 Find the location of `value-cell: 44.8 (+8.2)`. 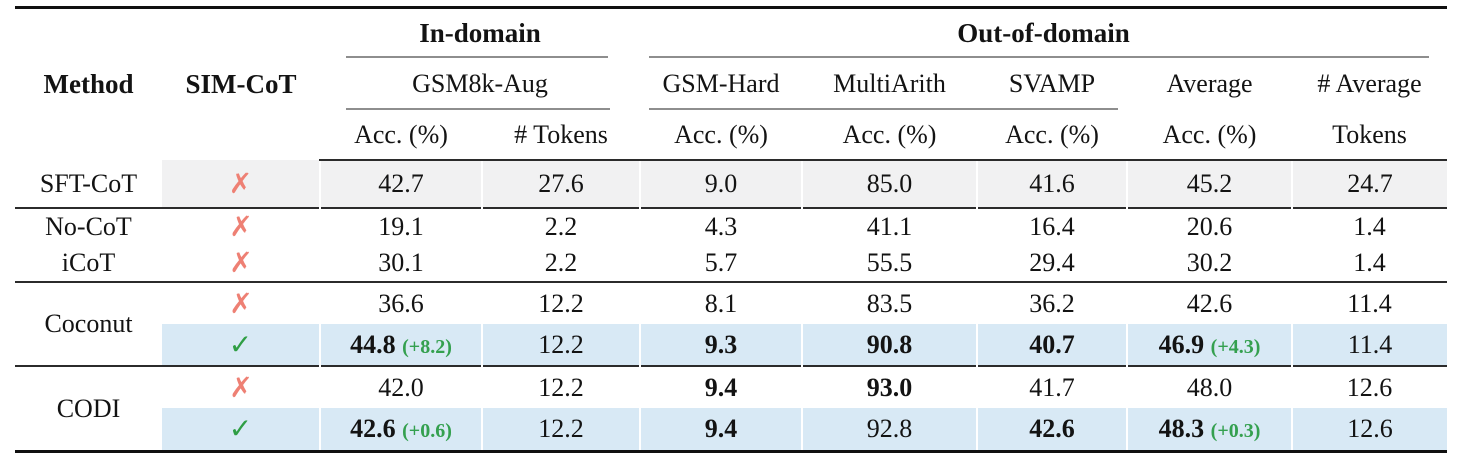

value-cell: 44.8 (+8.2) is located at coordinates (400, 345).